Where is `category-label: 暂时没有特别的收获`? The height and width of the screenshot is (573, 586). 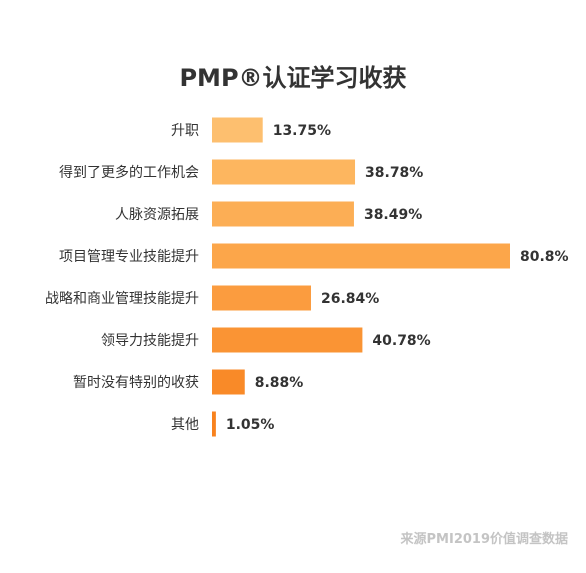 category-label: 暂时没有特别的收获 is located at coordinates (136, 383).